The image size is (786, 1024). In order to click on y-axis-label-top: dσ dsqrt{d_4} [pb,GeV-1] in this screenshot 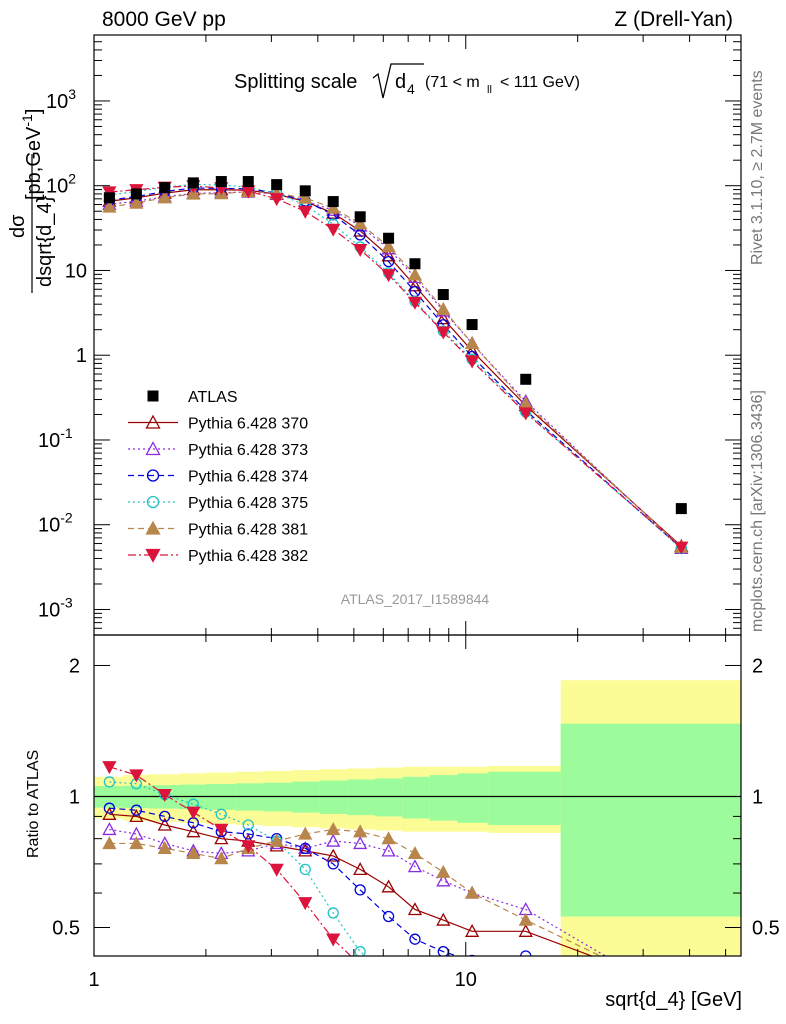, I will do `click(31, 201)`.